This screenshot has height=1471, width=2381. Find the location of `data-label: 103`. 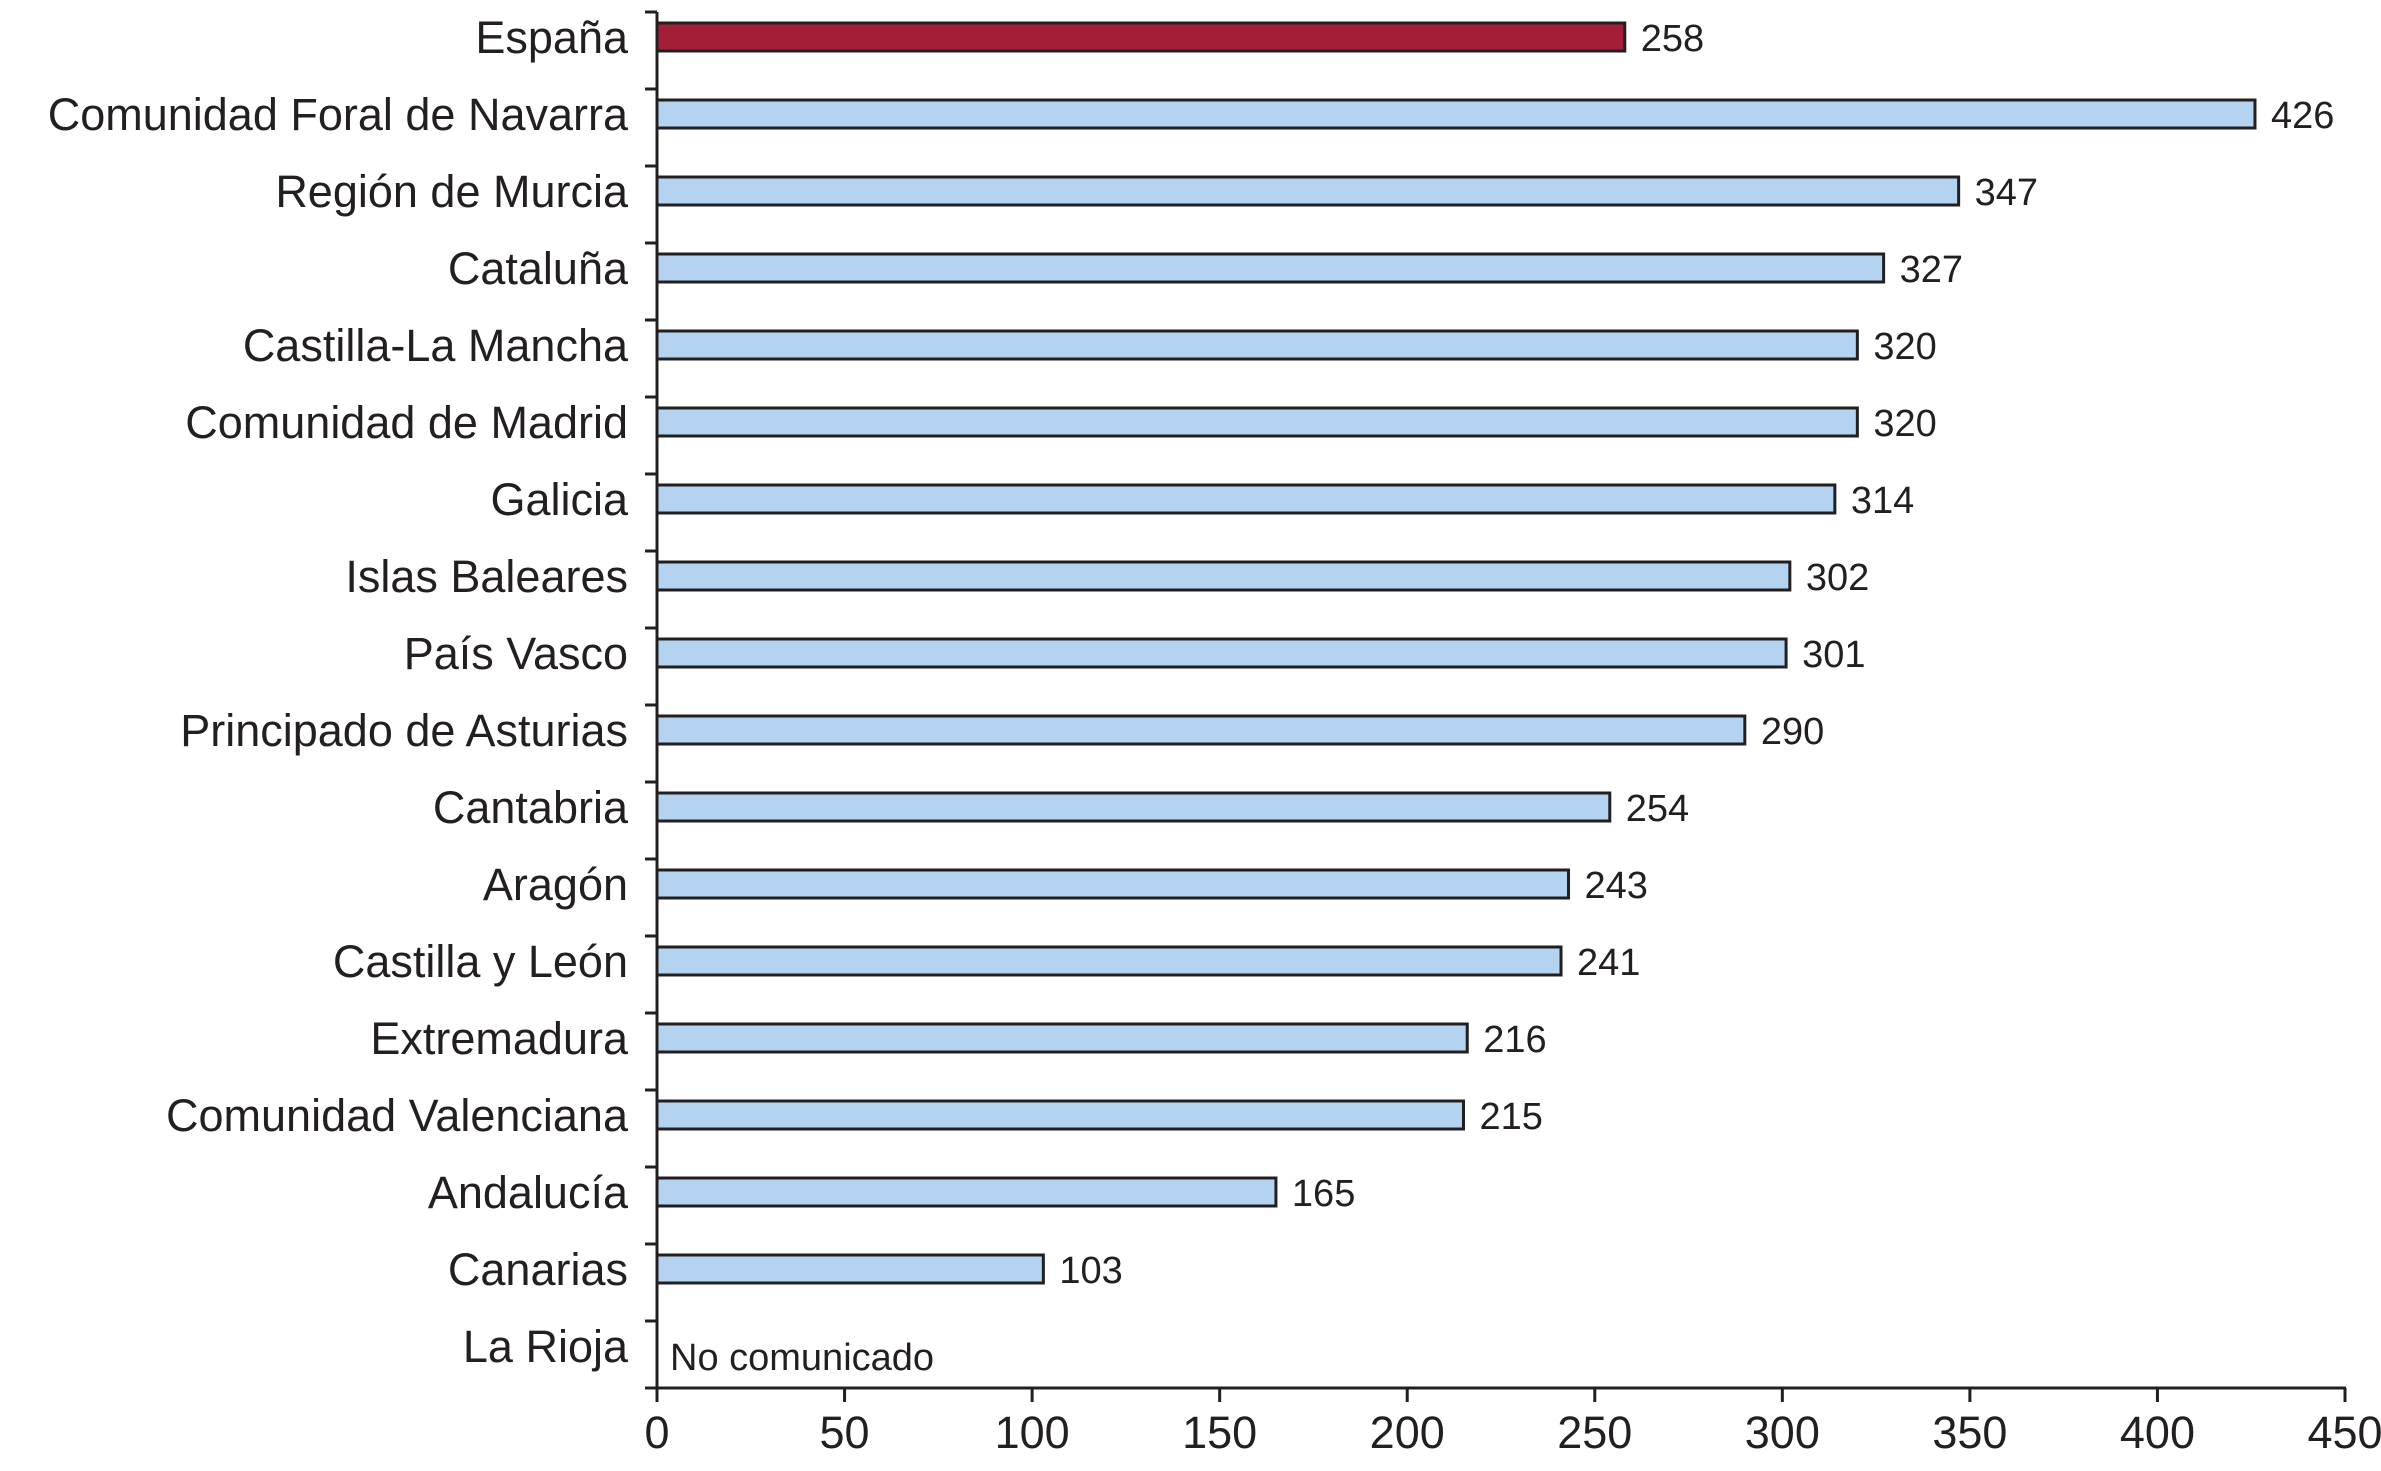

data-label: 103 is located at coordinates (1090, 1271).